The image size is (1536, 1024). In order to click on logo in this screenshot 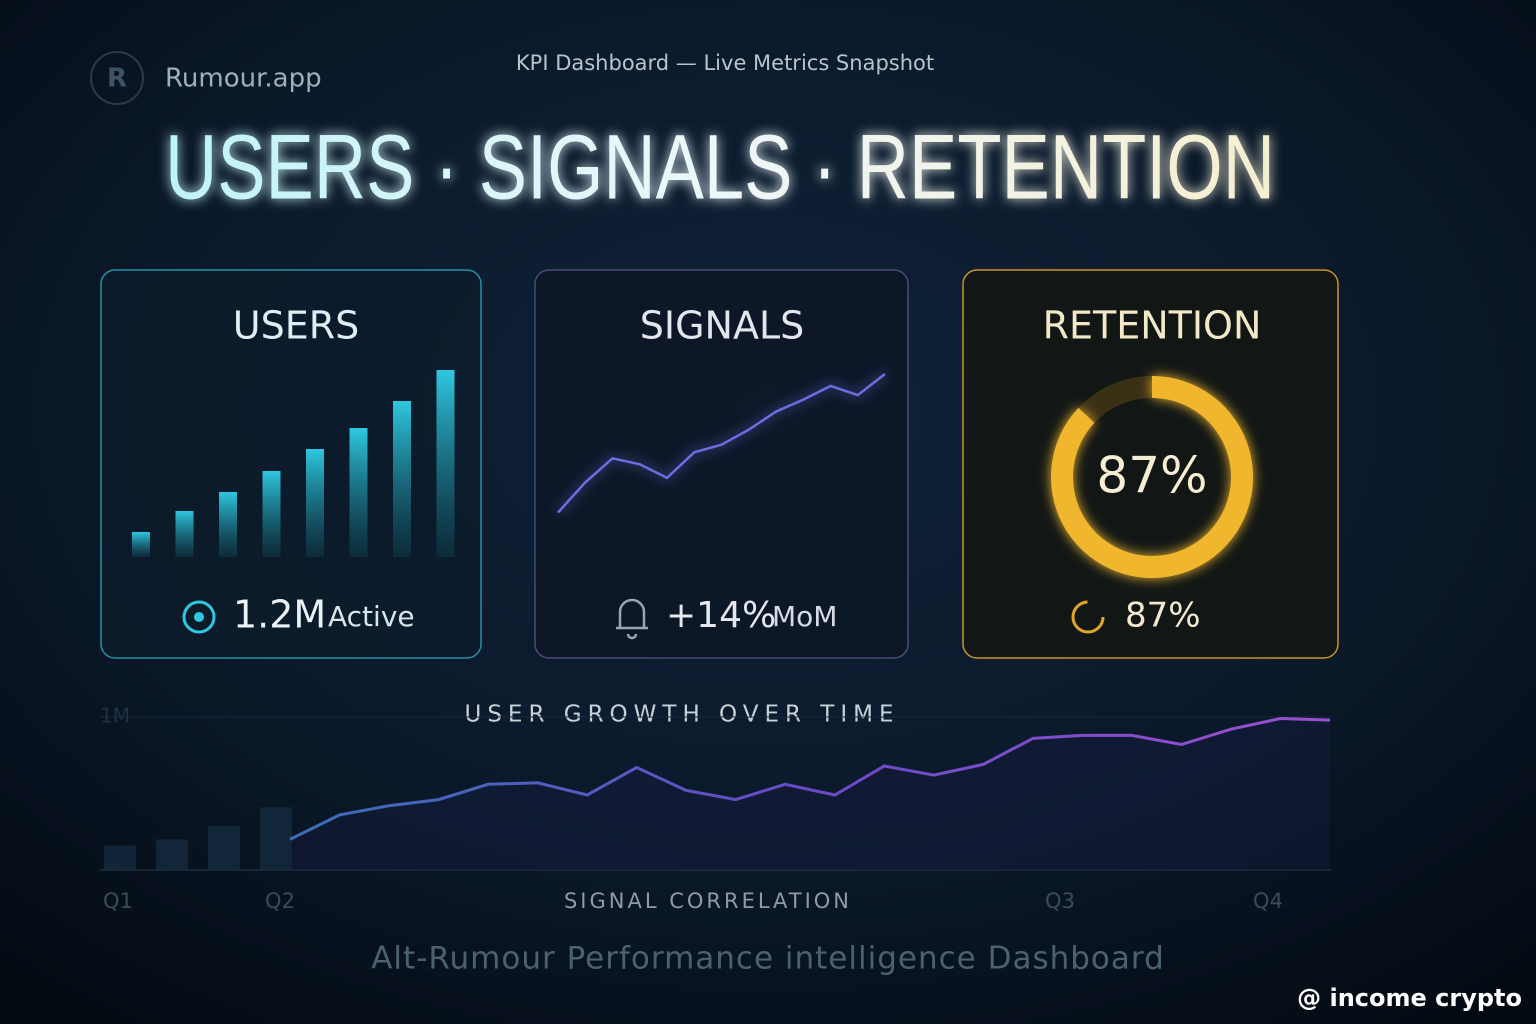, I will do `click(117, 78)`.